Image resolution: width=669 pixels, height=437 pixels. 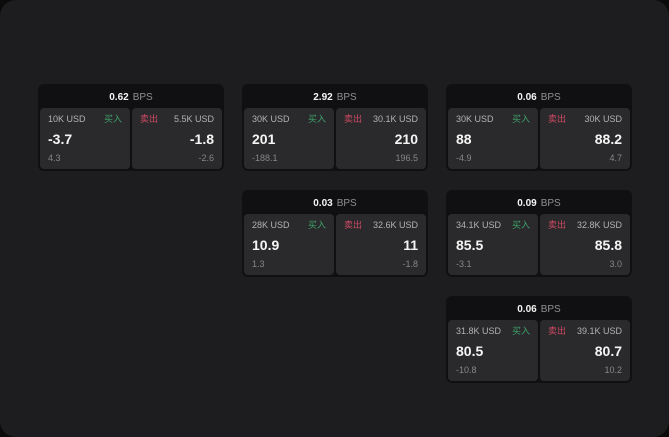 I want to click on sell-amount: 30K USD, so click(x=603, y=119).